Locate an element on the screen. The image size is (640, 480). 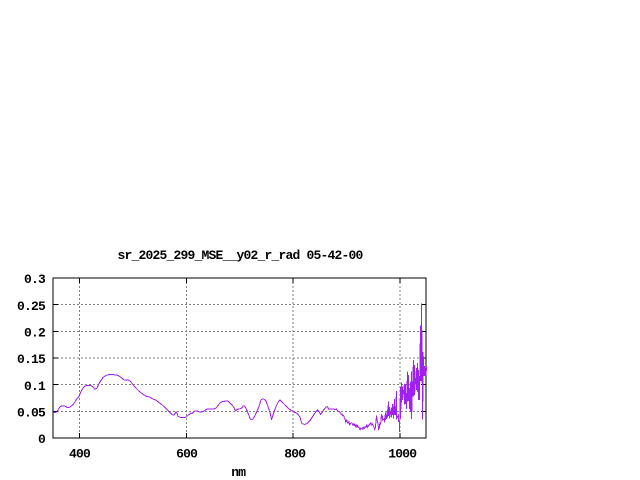
svg-text: 1000 is located at coordinates (402, 453).